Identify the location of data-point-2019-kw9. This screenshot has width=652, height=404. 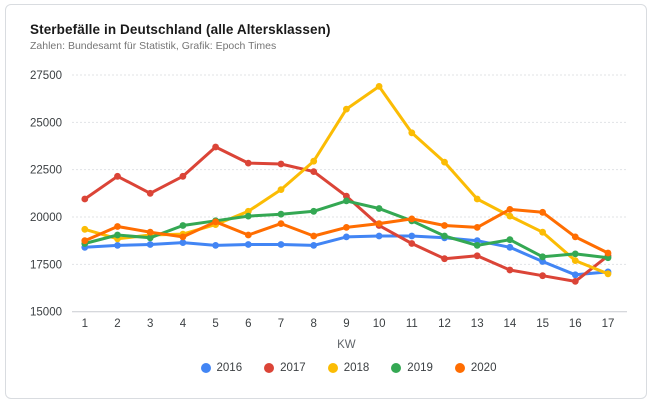
(346, 201).